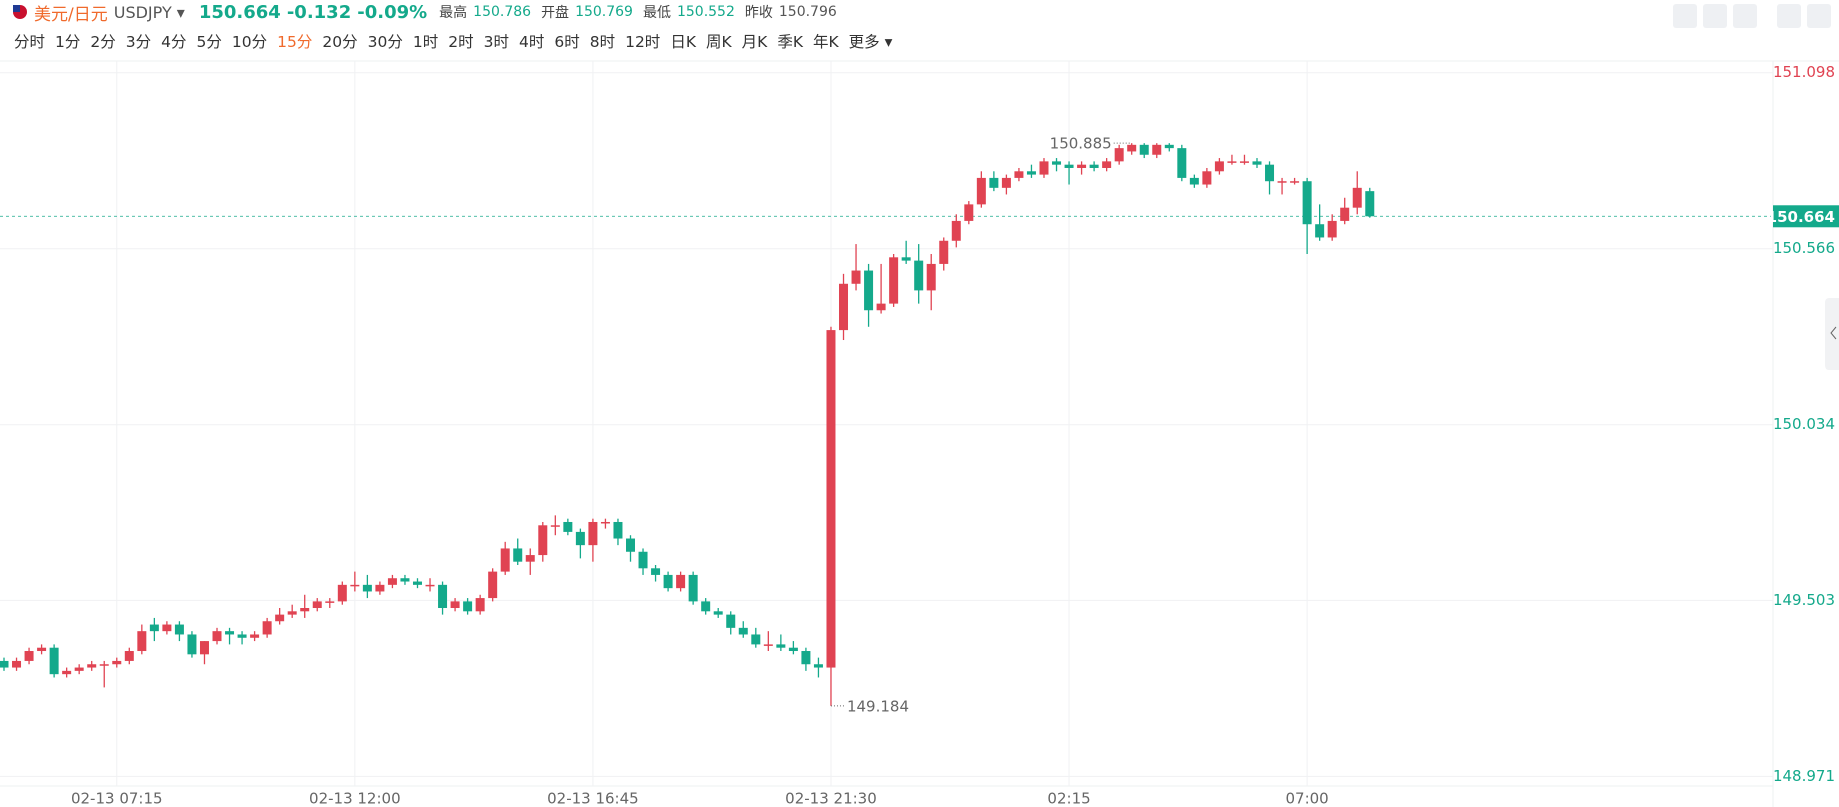 This screenshot has width=1839, height=807. I want to click on x-tick-label: 02-13 12:00, so click(355, 798).